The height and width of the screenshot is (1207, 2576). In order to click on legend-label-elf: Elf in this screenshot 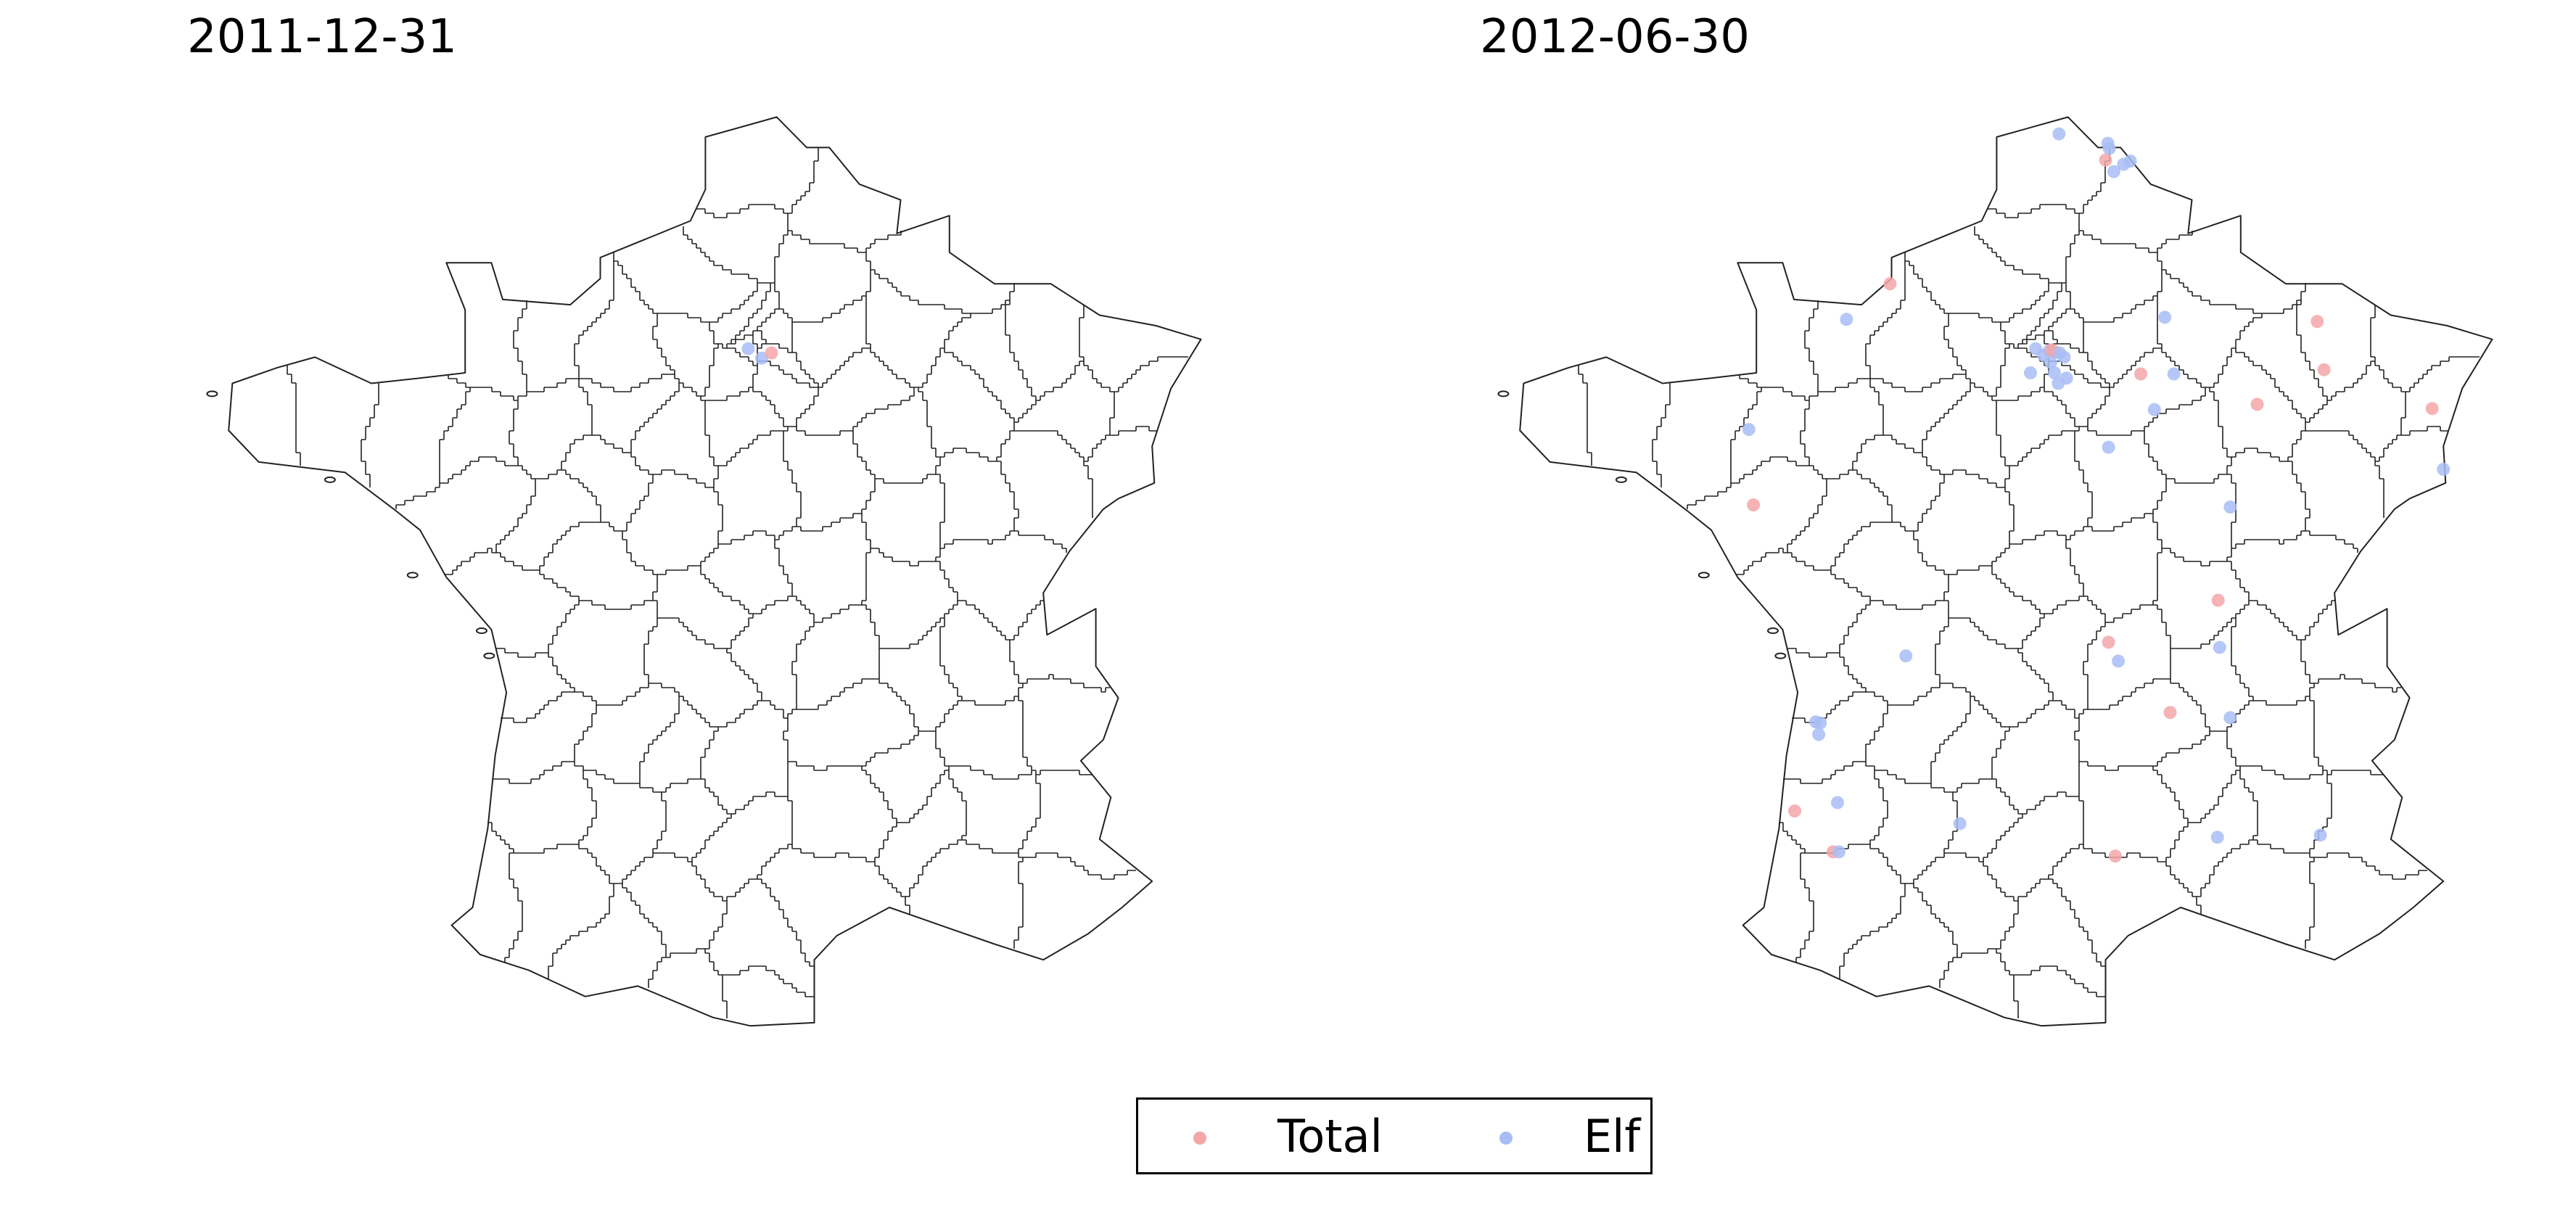, I will do `click(1612, 1136)`.